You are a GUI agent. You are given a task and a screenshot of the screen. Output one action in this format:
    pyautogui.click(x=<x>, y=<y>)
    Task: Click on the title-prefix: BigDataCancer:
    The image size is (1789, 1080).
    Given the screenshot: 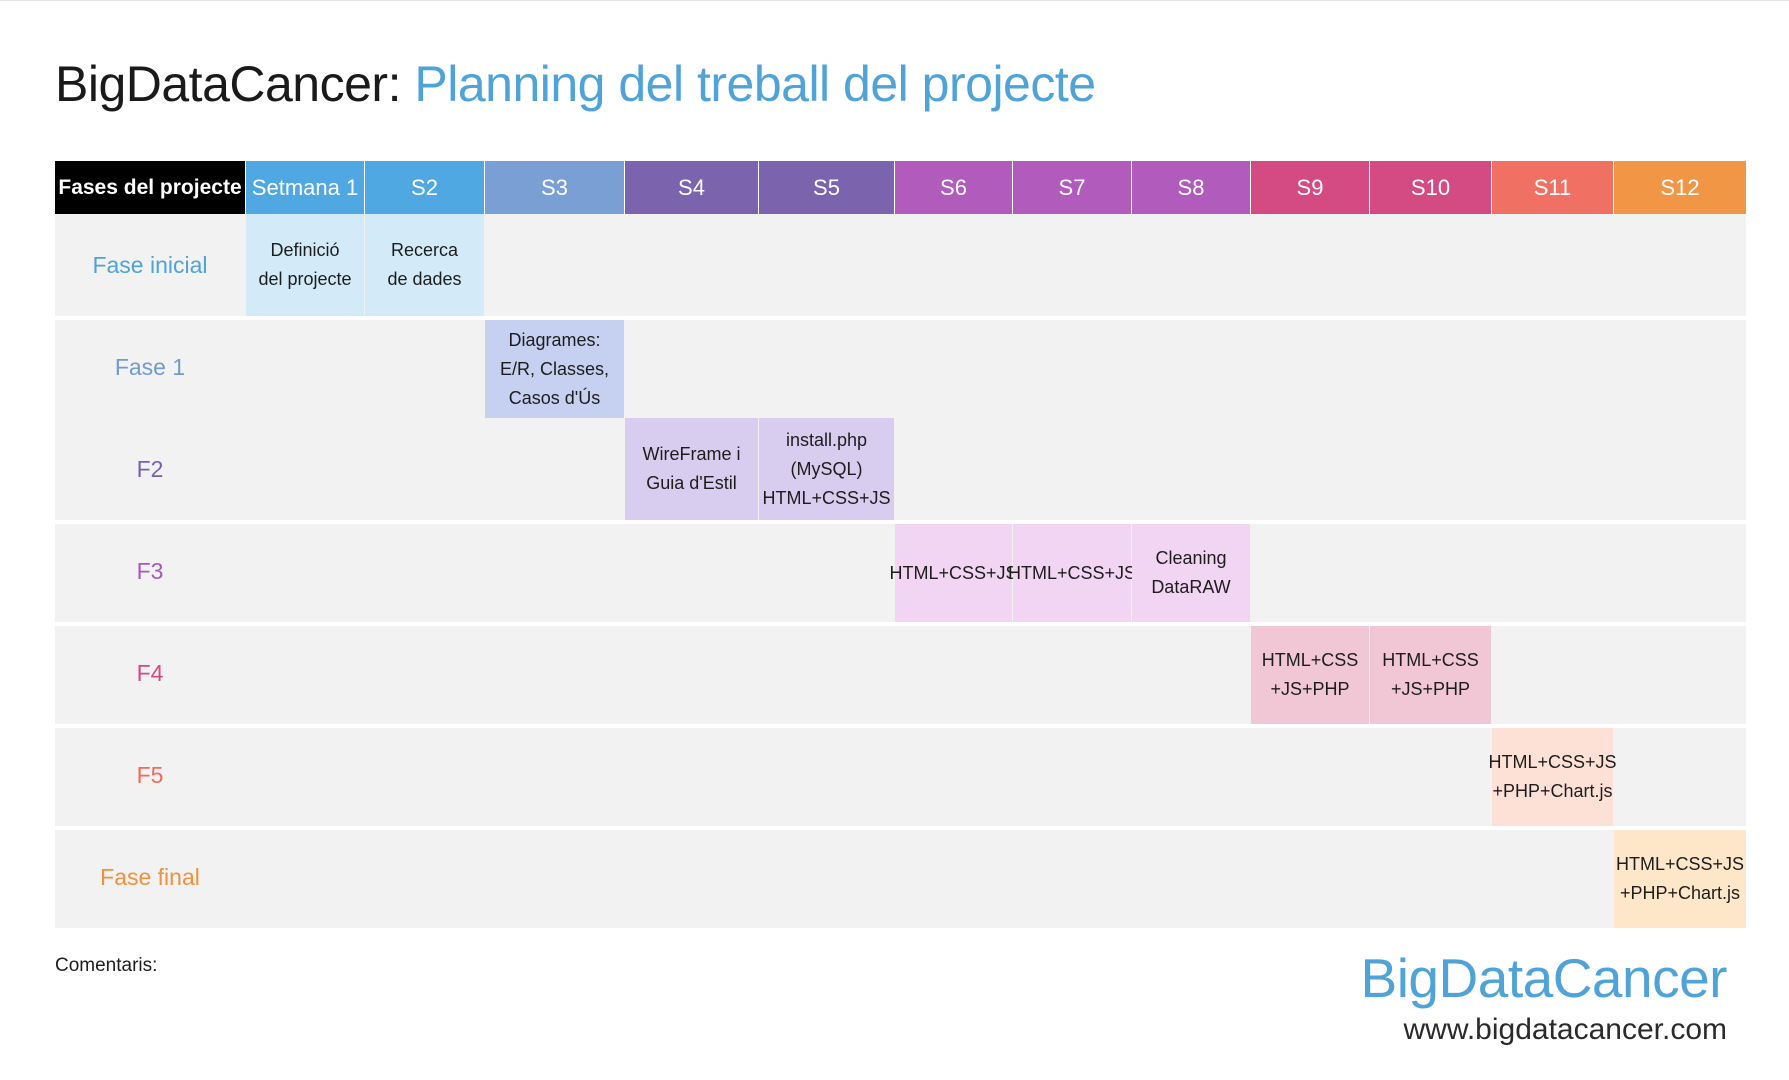 What is the action you would take?
    pyautogui.click(x=228, y=84)
    